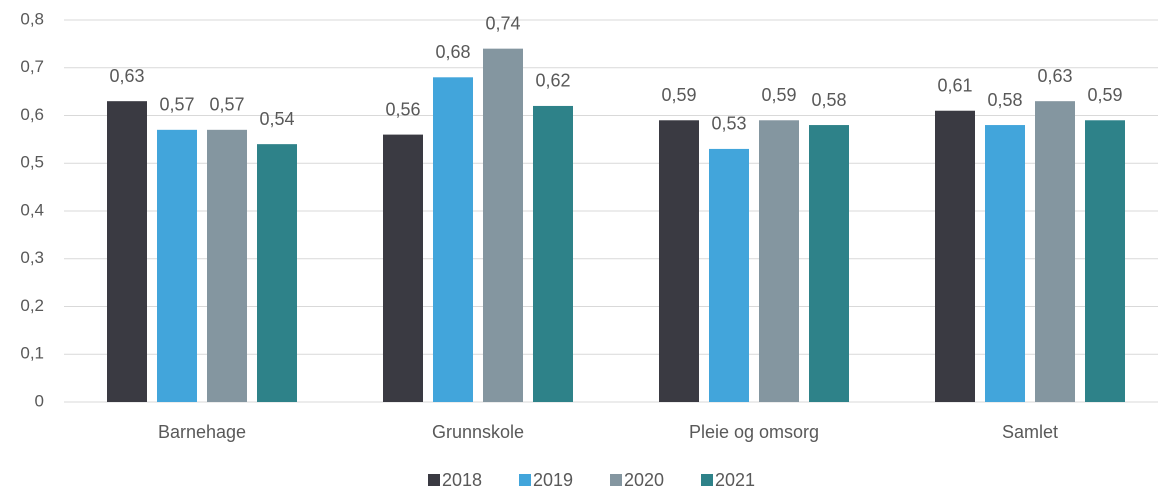 Image resolution: width=1160 pixels, height=496 pixels. Describe the element at coordinates (32, 66) in the screenshot. I see `y-tick-label: 0,7` at that location.